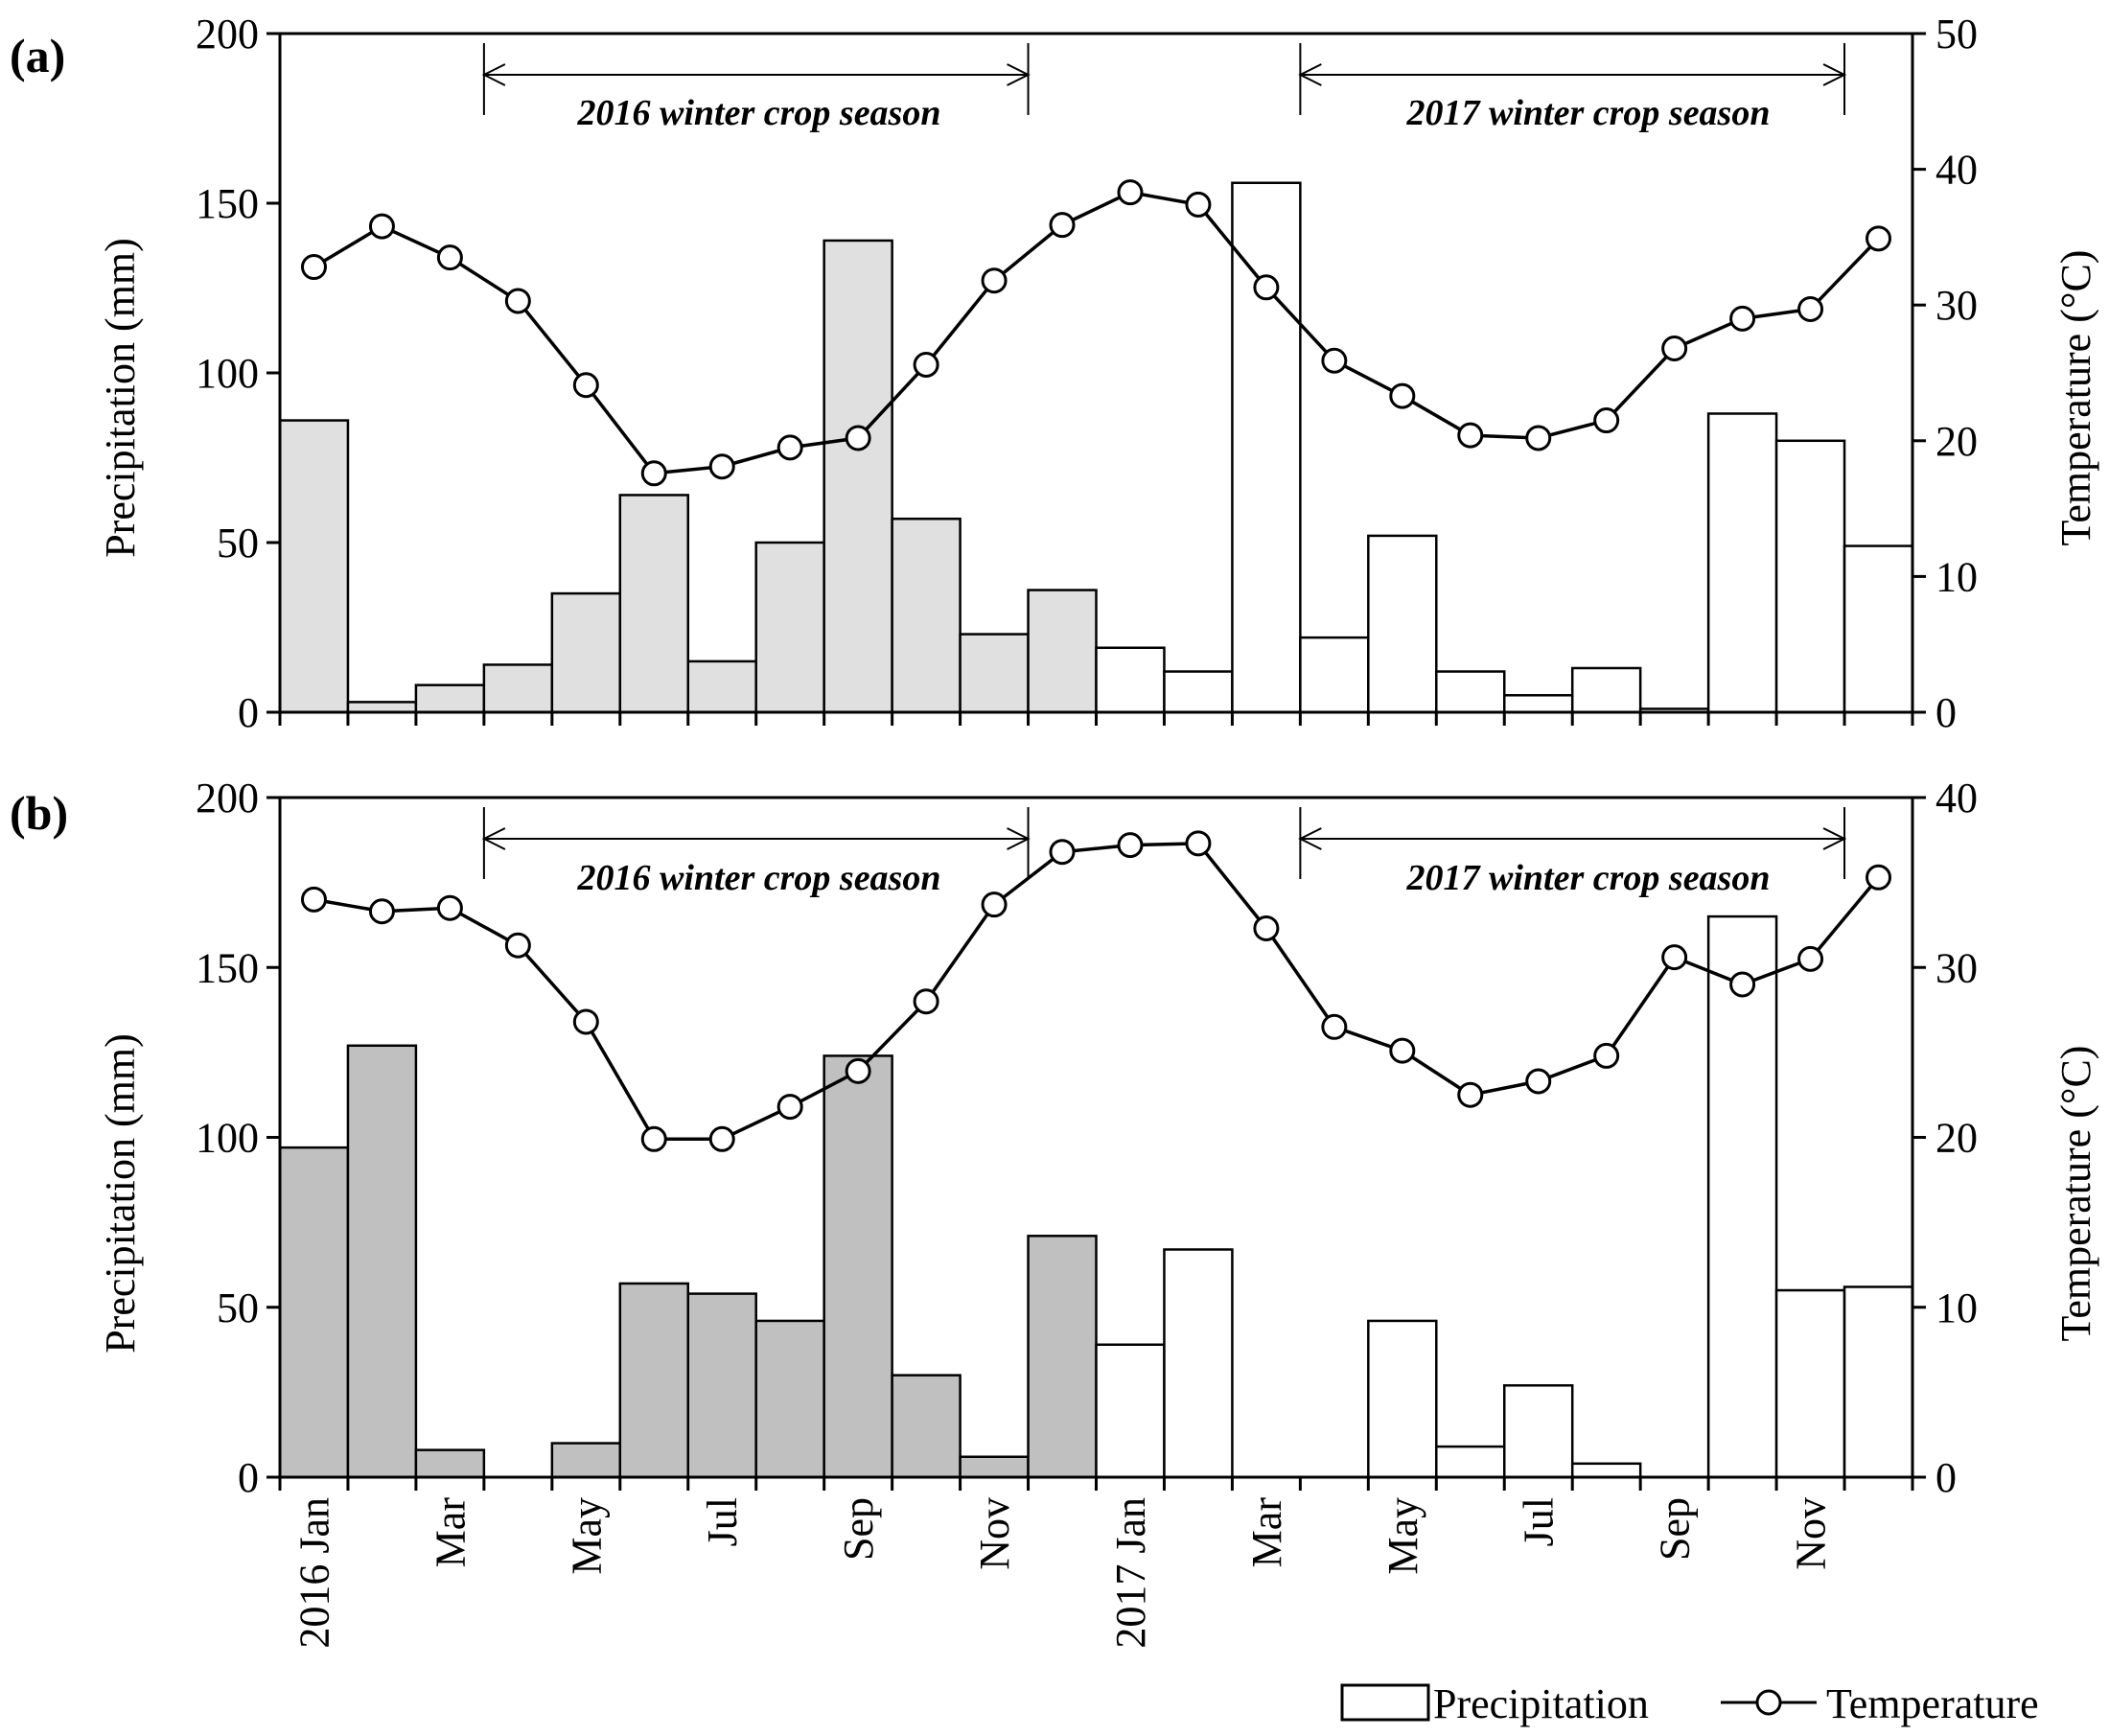  Describe the element at coordinates (1768, 1703) in the screenshot. I see `legend-temp-marker` at that location.